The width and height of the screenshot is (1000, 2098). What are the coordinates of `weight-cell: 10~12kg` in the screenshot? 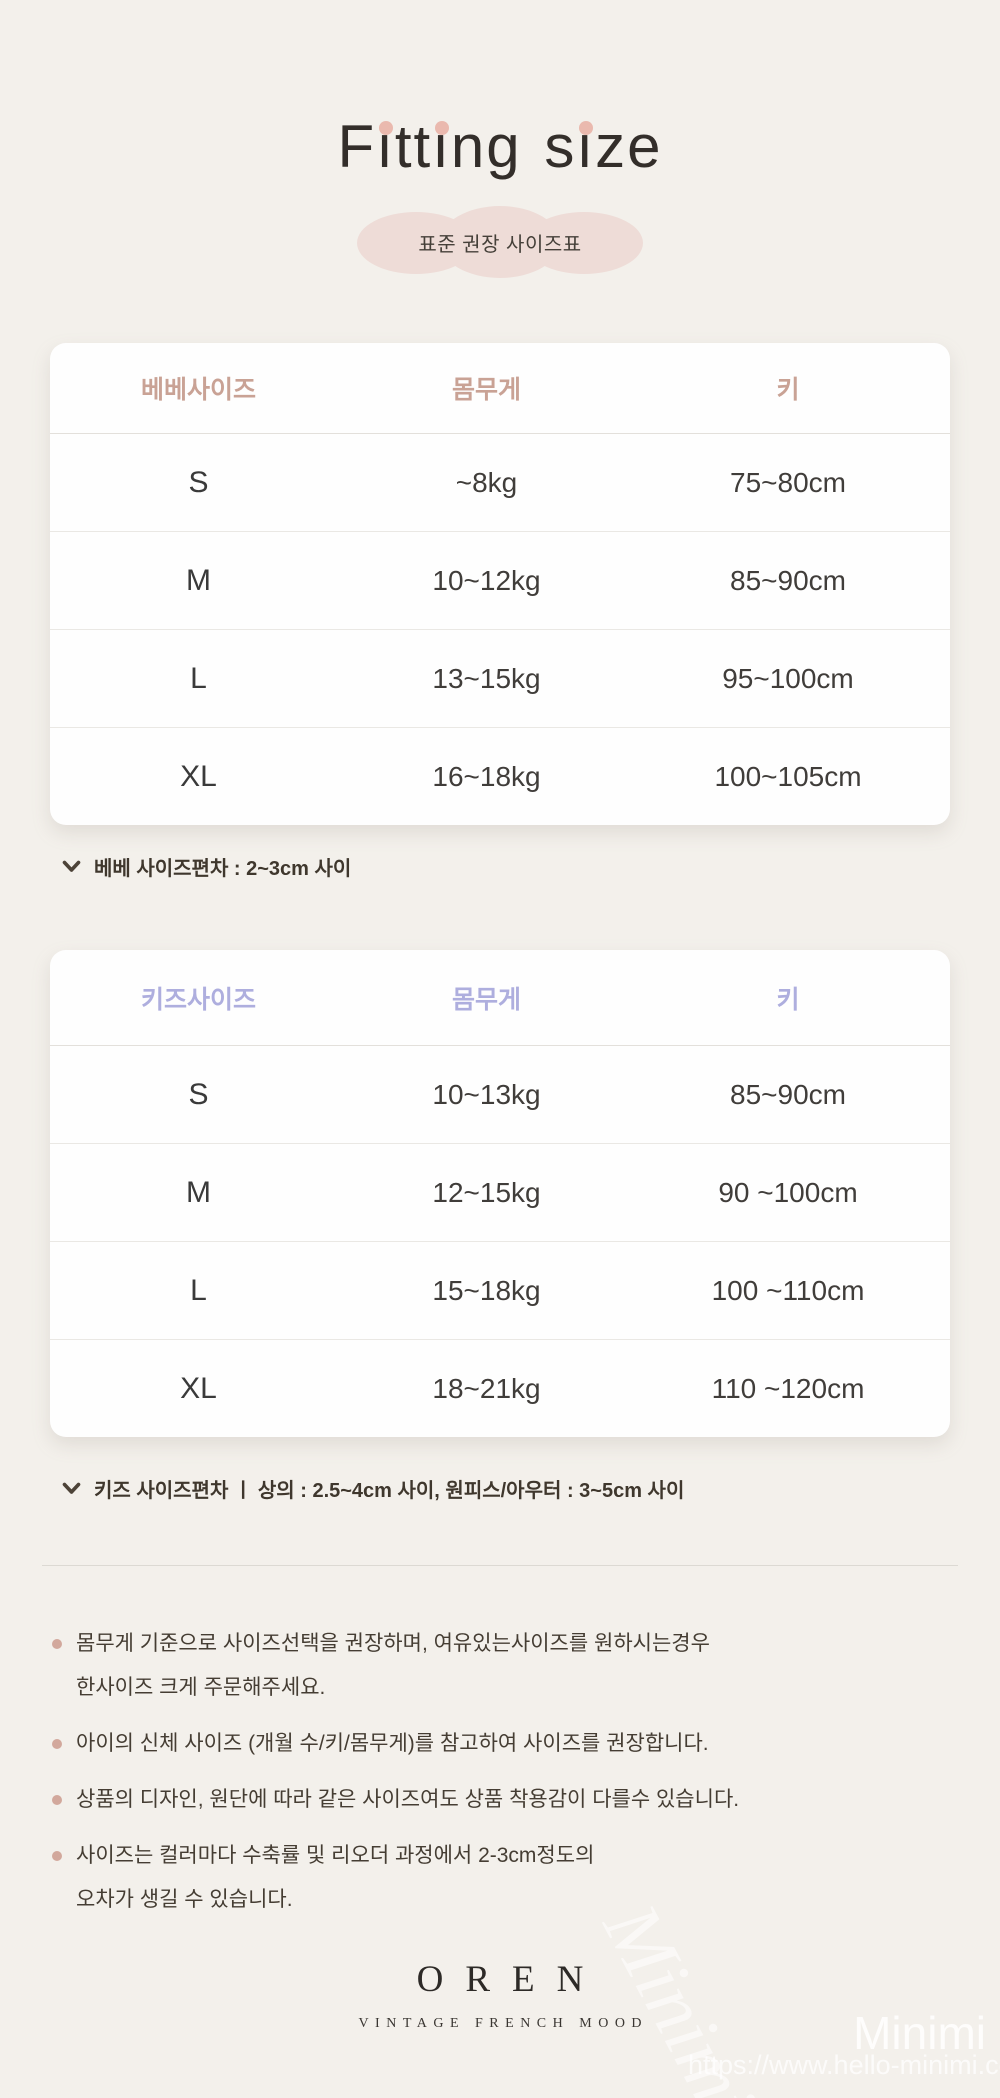 It's located at (486, 580).